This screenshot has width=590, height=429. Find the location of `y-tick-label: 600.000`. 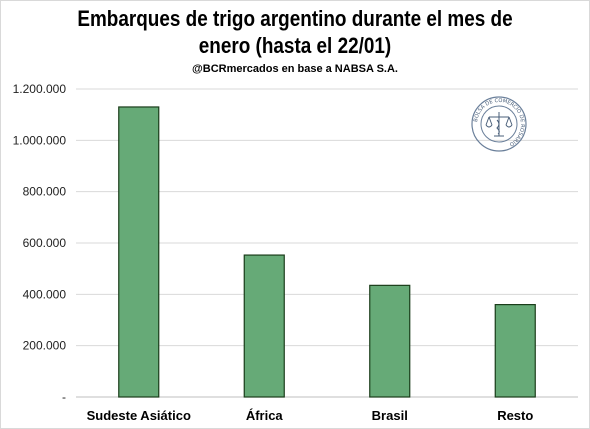

y-tick-label: 600.000 is located at coordinates (45, 243).